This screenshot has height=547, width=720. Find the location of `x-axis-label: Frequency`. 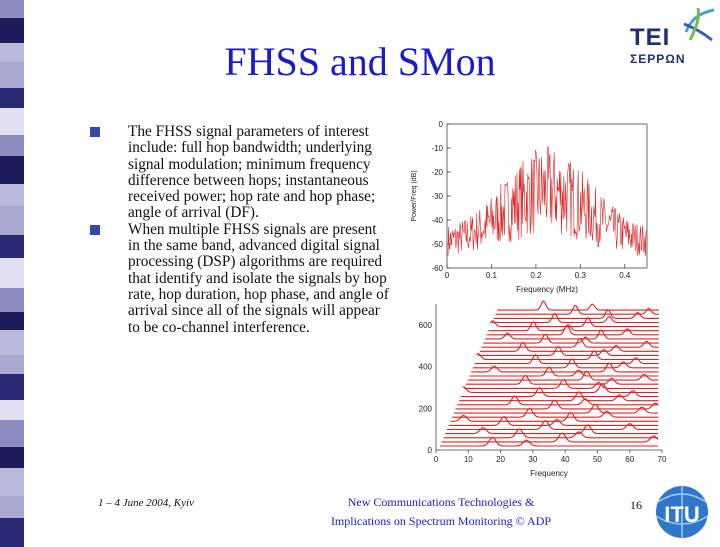

x-axis-label: Frequency is located at coordinates (549, 473).